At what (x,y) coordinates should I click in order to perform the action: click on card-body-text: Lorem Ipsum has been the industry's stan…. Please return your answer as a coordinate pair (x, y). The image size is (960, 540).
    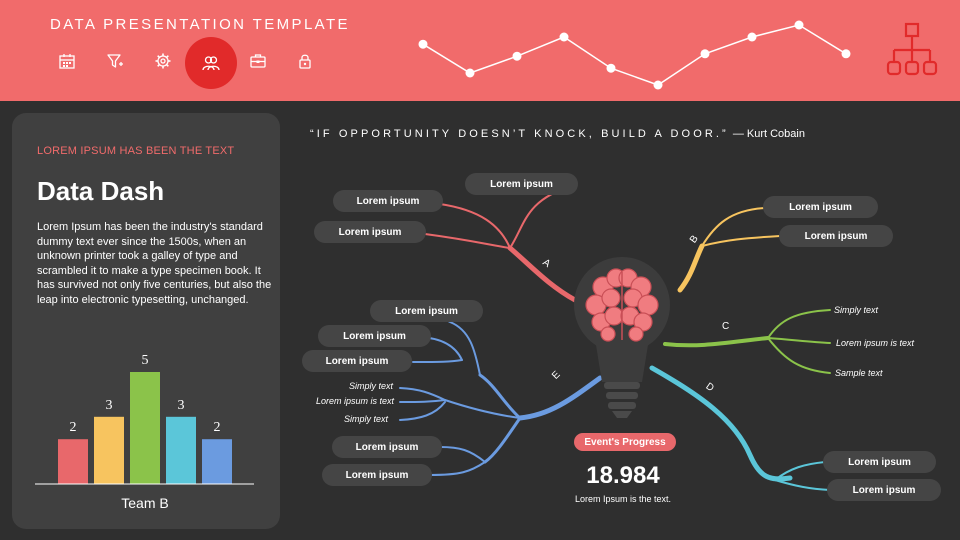
    Looking at the image, I should click on (154, 263).